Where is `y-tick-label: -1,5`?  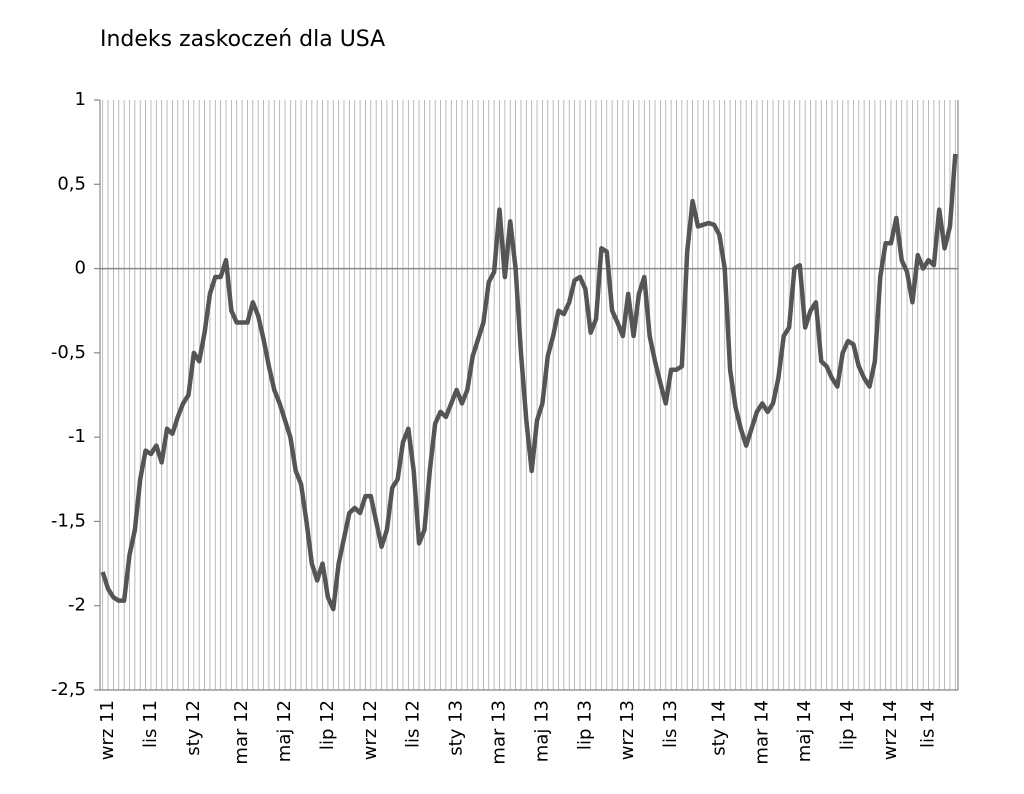 y-tick-label: -1,5 is located at coordinates (68, 520).